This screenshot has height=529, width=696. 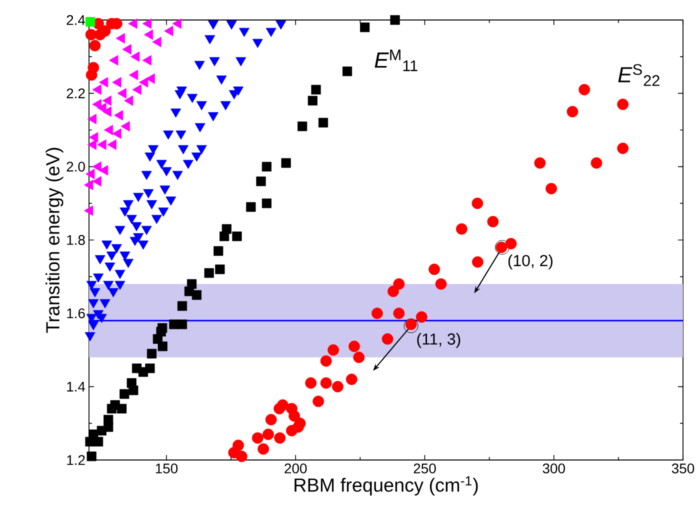 I want to click on y-tick-label: 1.6, so click(x=76, y=313).